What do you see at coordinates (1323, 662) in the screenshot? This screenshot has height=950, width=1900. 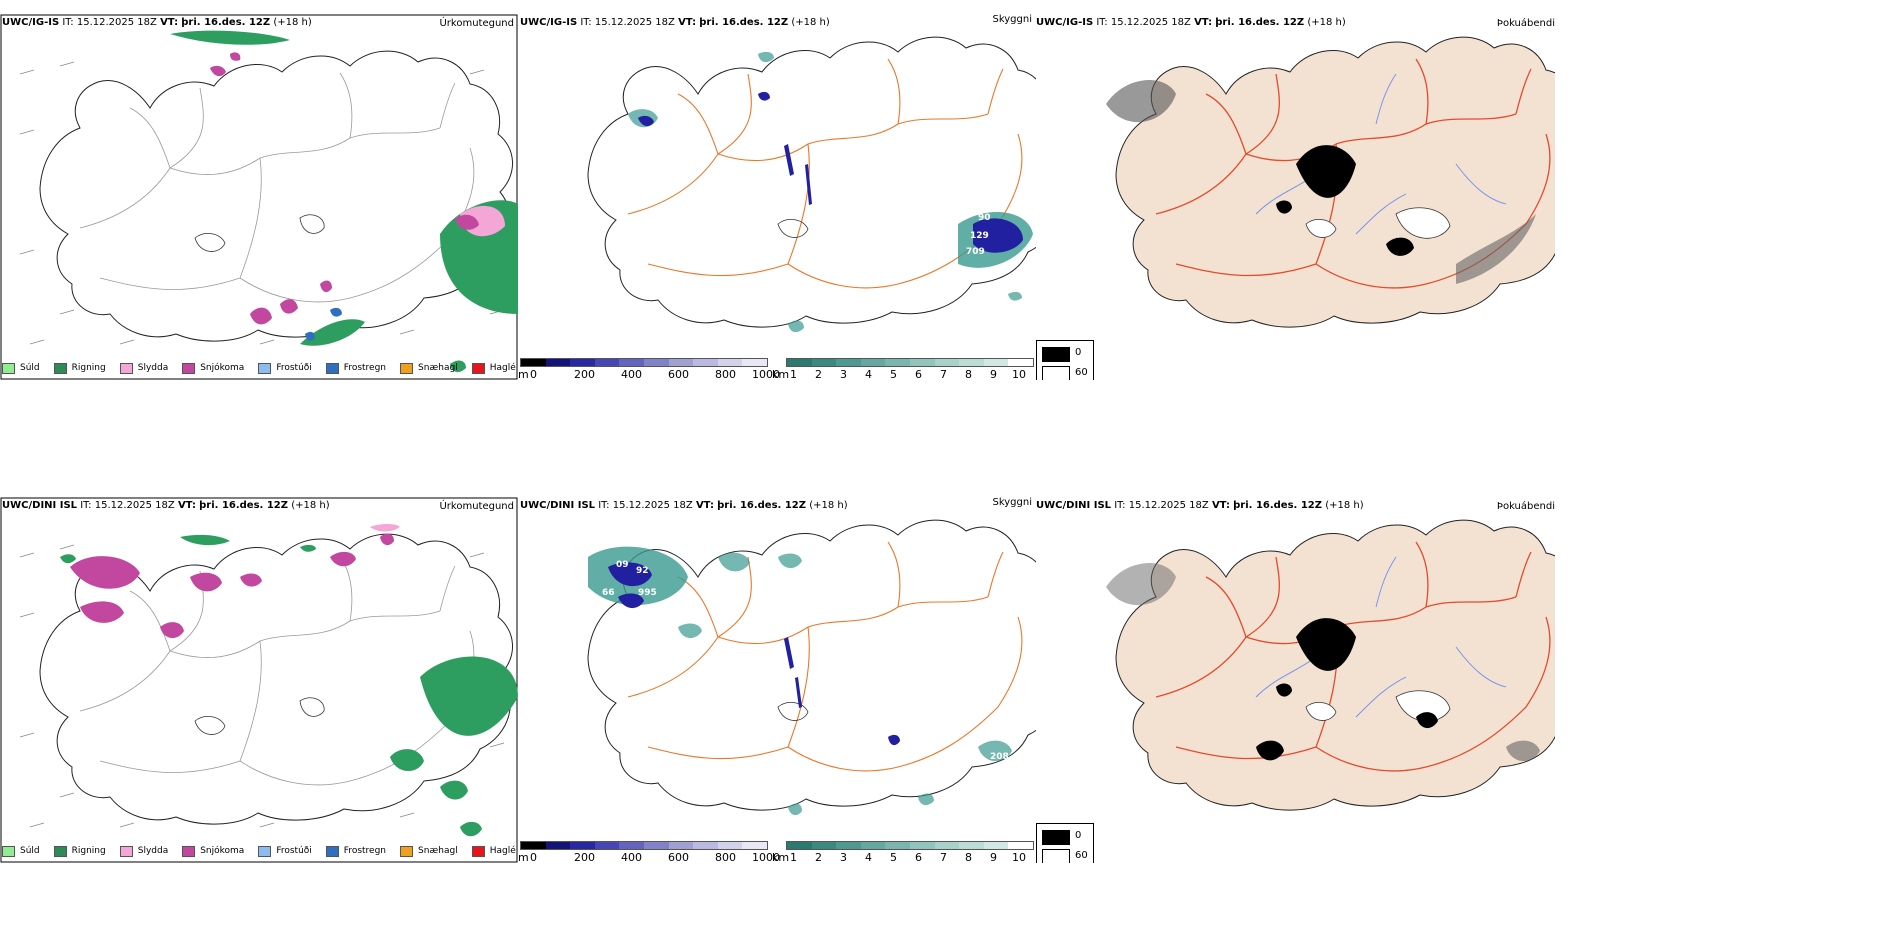 I see `fog-fields-bottom` at bounding box center [1323, 662].